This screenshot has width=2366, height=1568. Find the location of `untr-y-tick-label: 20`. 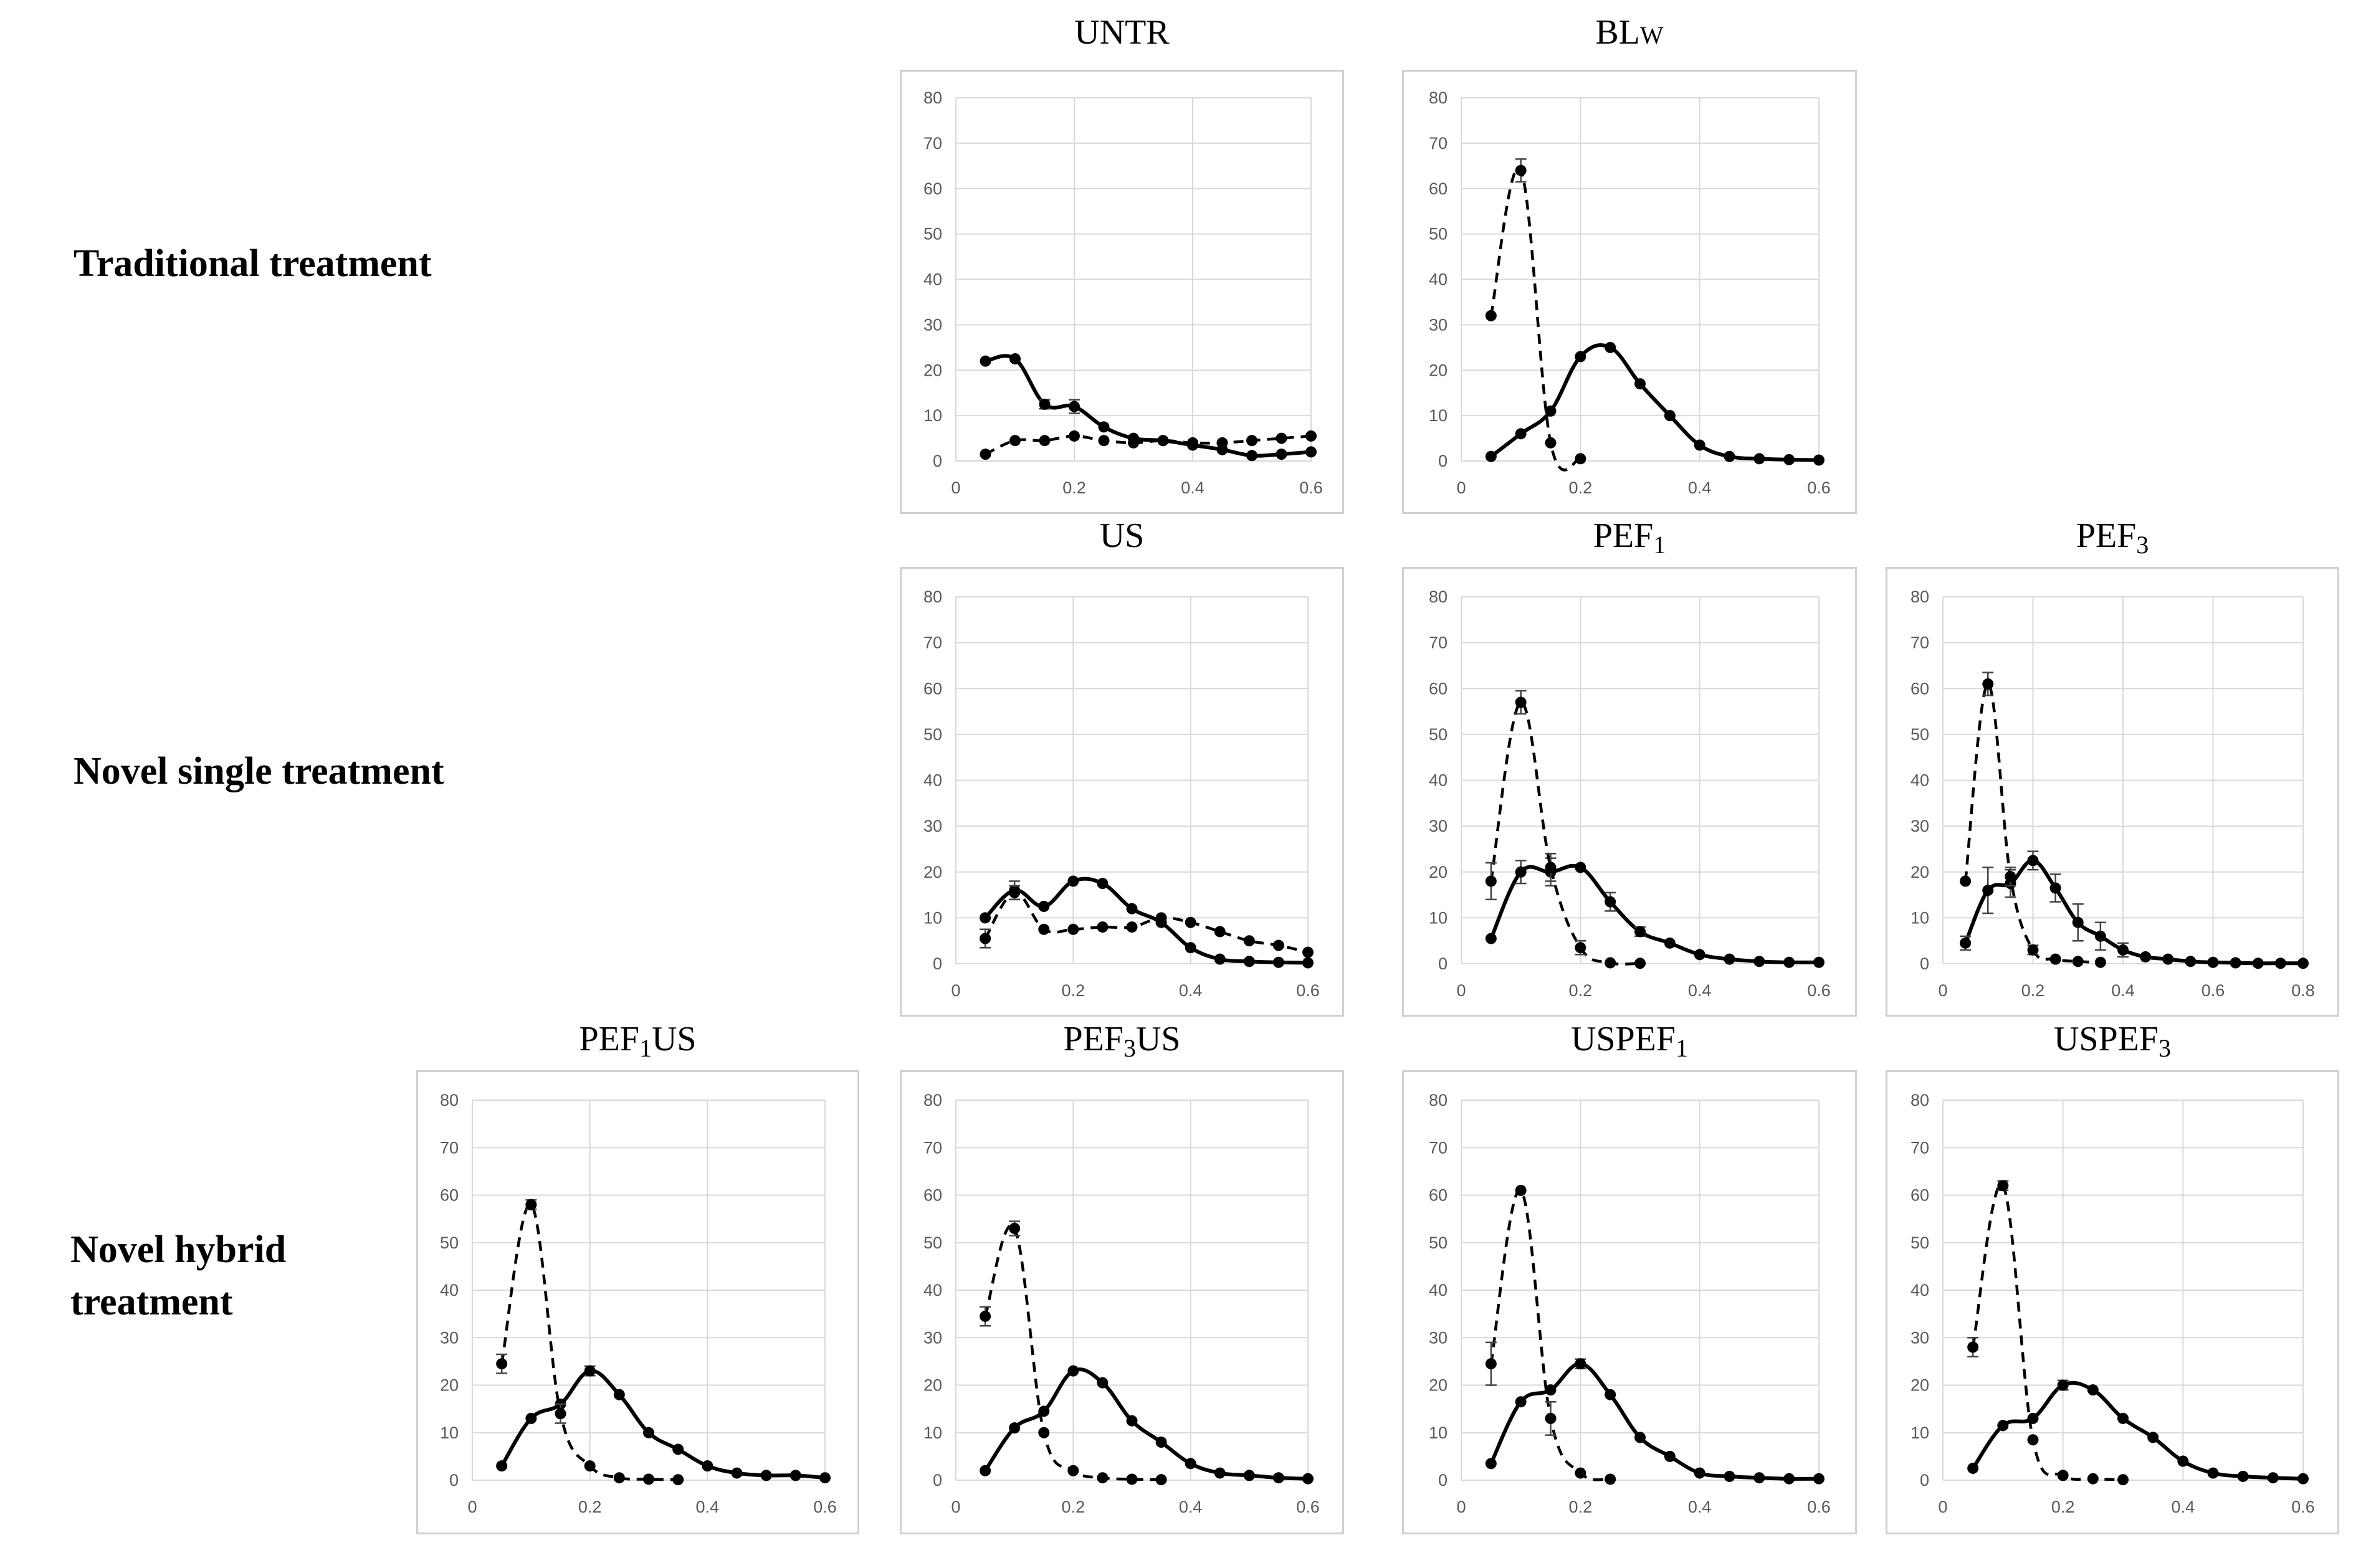

untr-y-tick-label: 20 is located at coordinates (932, 370).